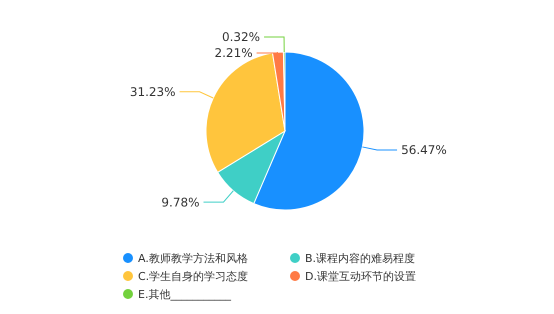  Describe the element at coordinates (360, 276) in the screenshot. I see `legend-label: D.课堂互动环节的设置` at that location.